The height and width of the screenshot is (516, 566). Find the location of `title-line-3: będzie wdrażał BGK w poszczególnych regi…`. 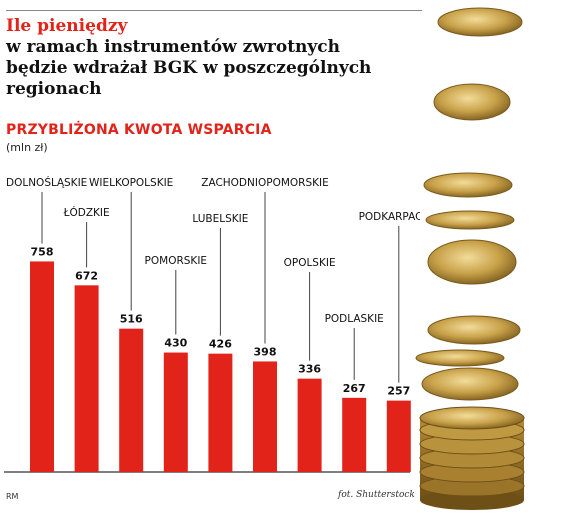

title-line-3: będzie wdrażał BGK w poszczególnych regi… is located at coordinates (189, 78).